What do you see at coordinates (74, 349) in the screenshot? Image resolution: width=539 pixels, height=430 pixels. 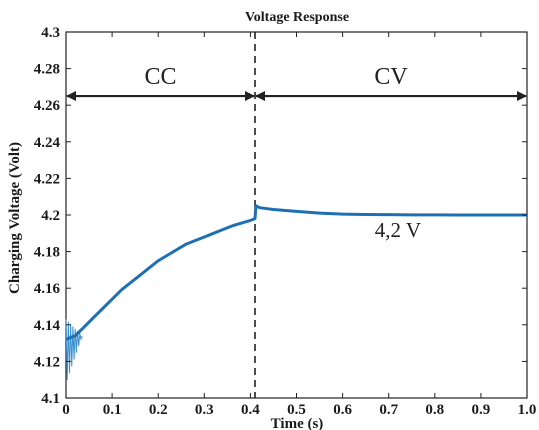 I see `initial-oscillation` at bounding box center [74, 349].